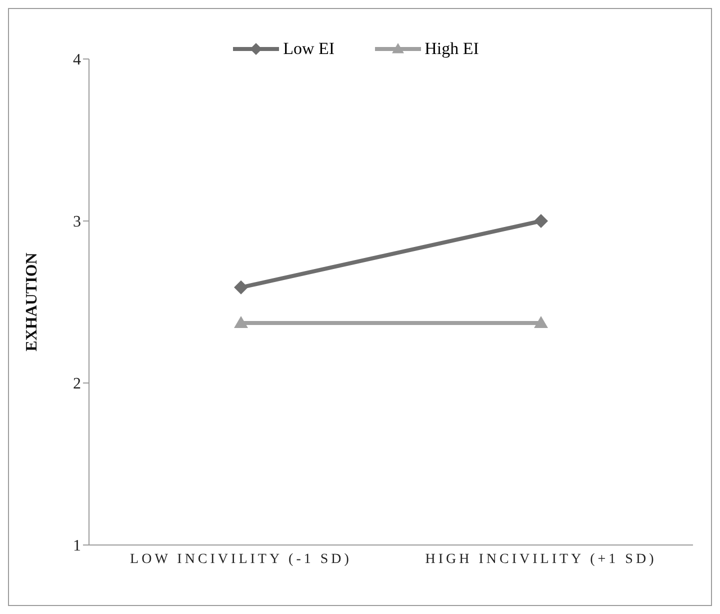 The image size is (720, 614). What do you see at coordinates (451, 49) in the screenshot?
I see `legend-label: High EI` at bounding box center [451, 49].